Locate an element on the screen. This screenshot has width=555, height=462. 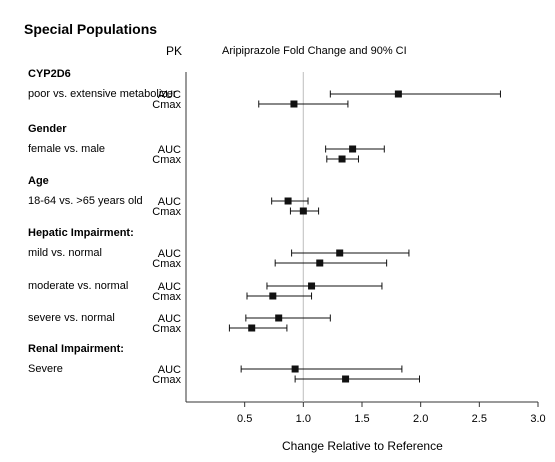
x-axis: 0.5 1.0 1.5 2.0 2.5 3.0 is located at coordinates (391, 413).